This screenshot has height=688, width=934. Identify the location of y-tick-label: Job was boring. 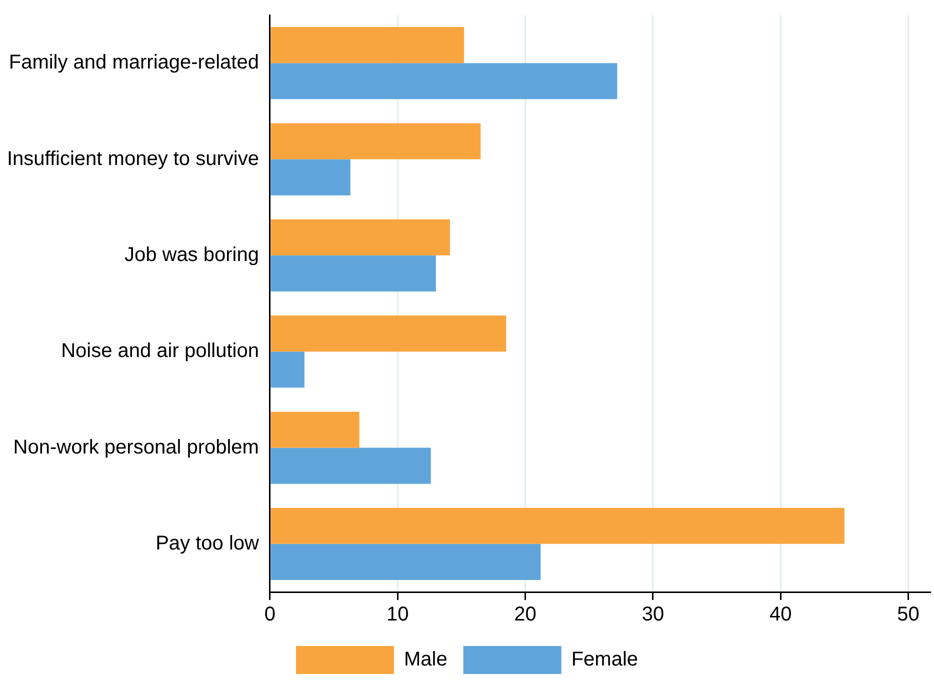
(191, 255).